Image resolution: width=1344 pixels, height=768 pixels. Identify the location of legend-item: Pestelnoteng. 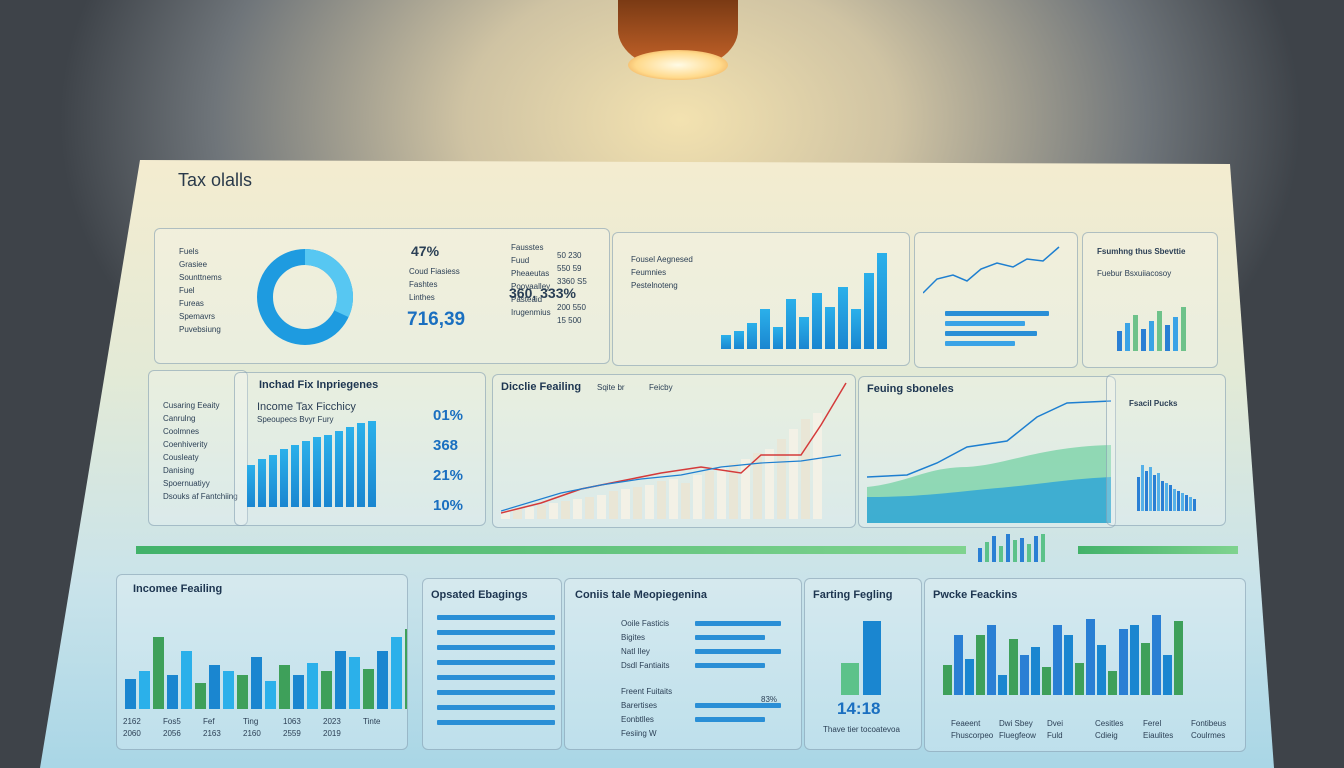
(654, 285).